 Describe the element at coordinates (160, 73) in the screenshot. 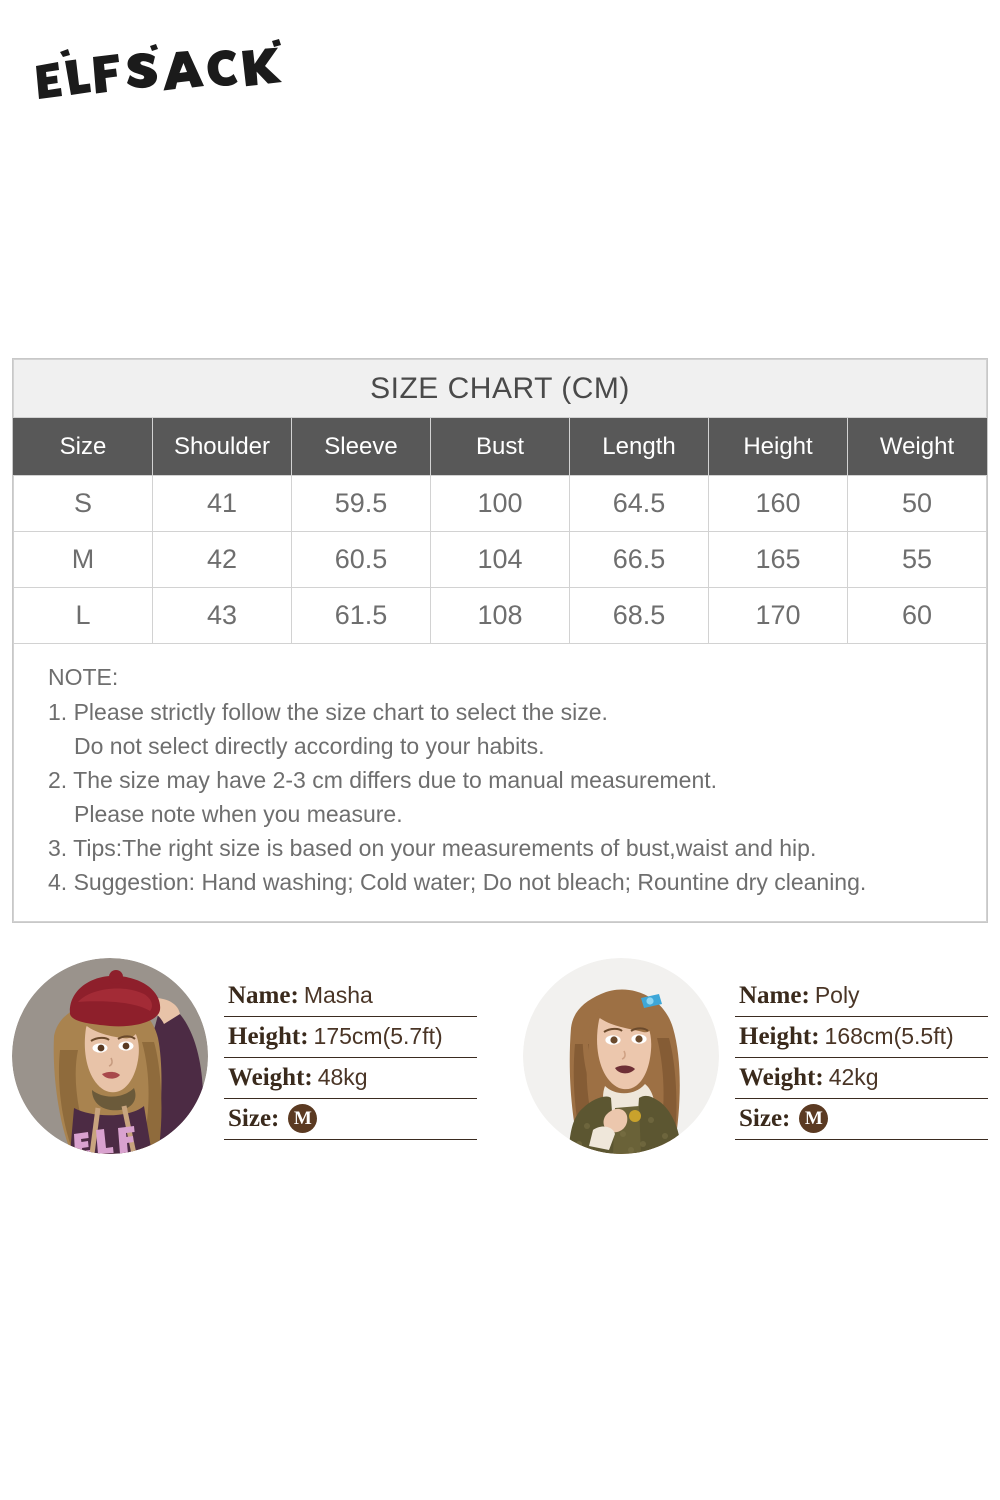

I see `brand-logo` at that location.